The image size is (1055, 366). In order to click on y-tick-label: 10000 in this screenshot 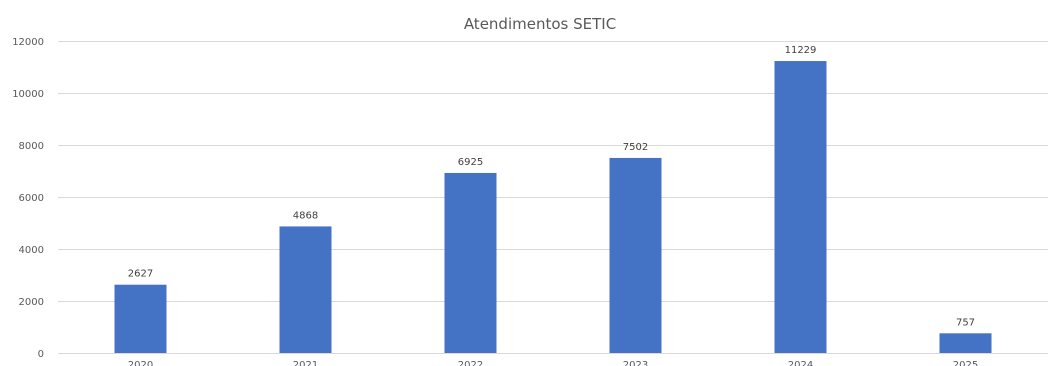, I will do `click(28, 94)`.